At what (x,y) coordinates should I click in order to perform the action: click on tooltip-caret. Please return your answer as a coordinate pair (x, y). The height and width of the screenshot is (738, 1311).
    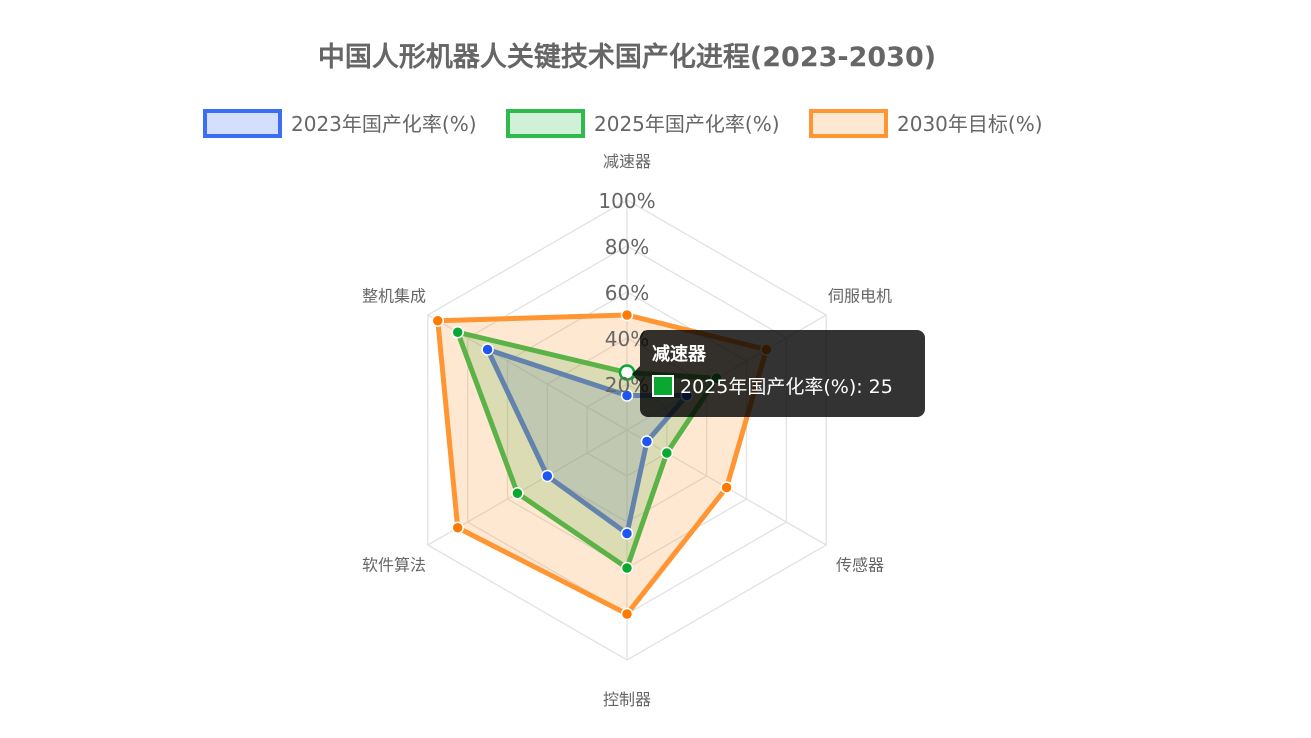
    Looking at the image, I should click on (636, 374).